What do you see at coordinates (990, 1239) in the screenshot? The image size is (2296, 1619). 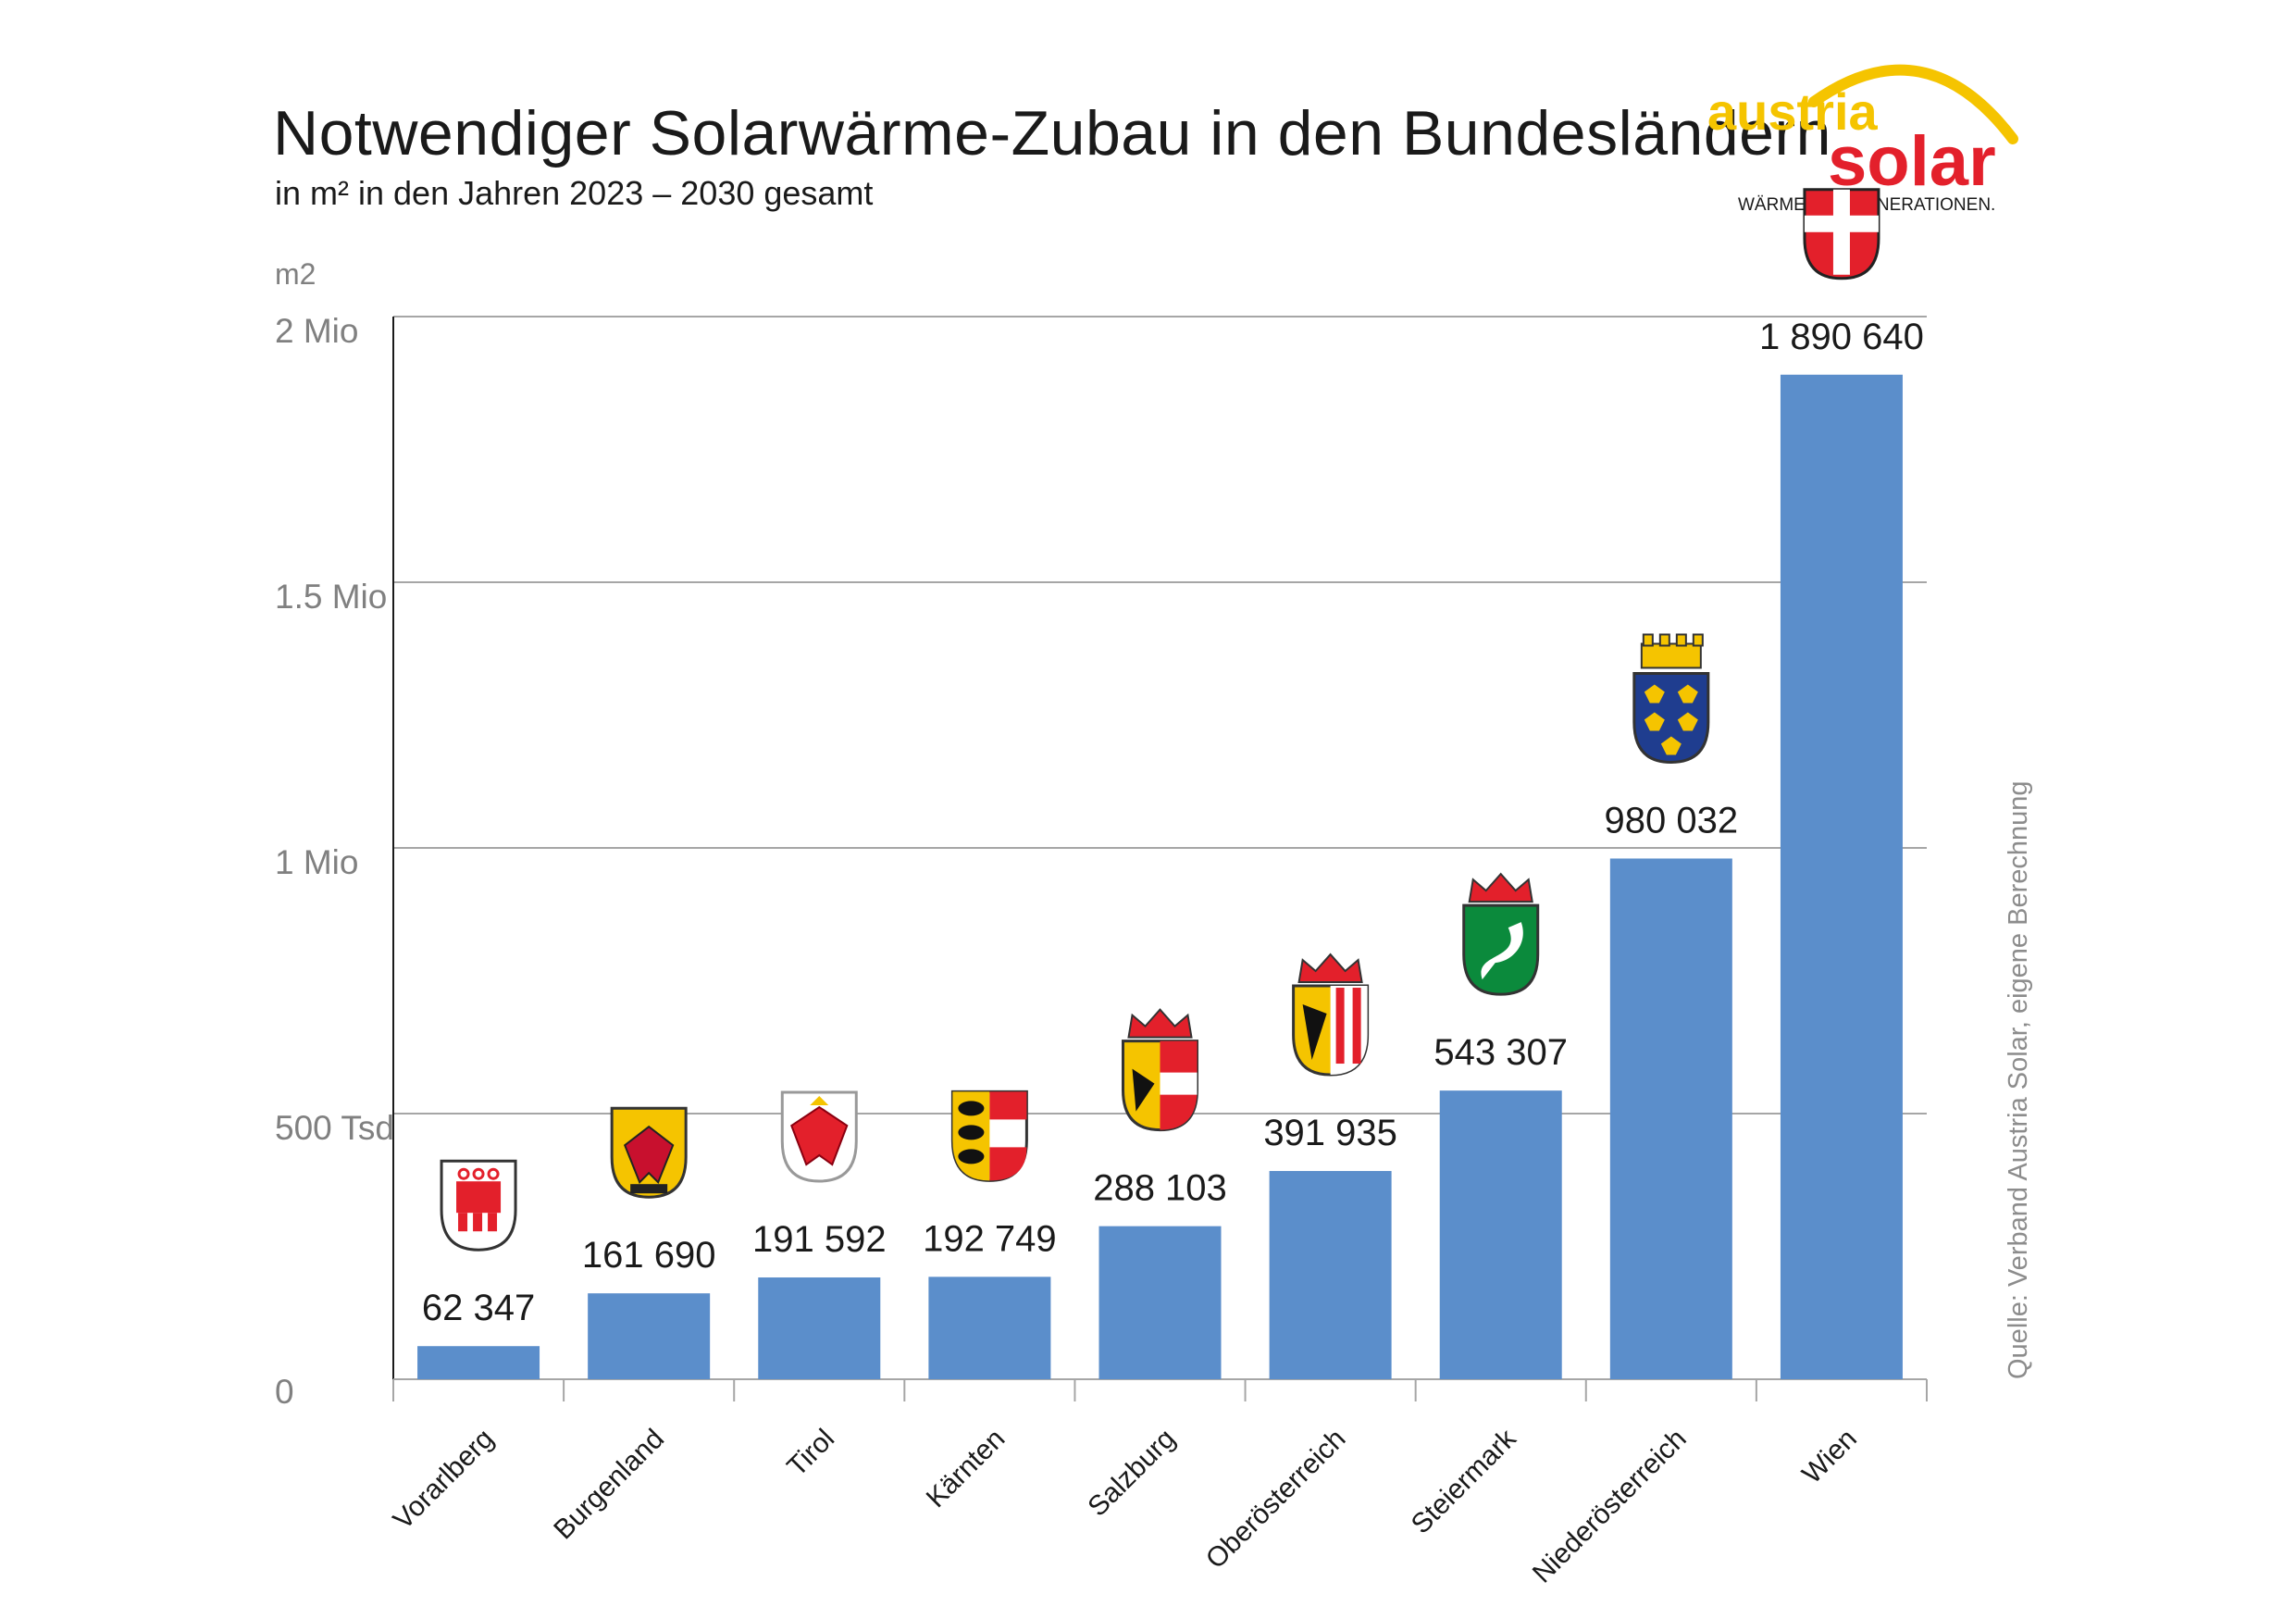 I see `value-label: 192 749` at bounding box center [990, 1239].